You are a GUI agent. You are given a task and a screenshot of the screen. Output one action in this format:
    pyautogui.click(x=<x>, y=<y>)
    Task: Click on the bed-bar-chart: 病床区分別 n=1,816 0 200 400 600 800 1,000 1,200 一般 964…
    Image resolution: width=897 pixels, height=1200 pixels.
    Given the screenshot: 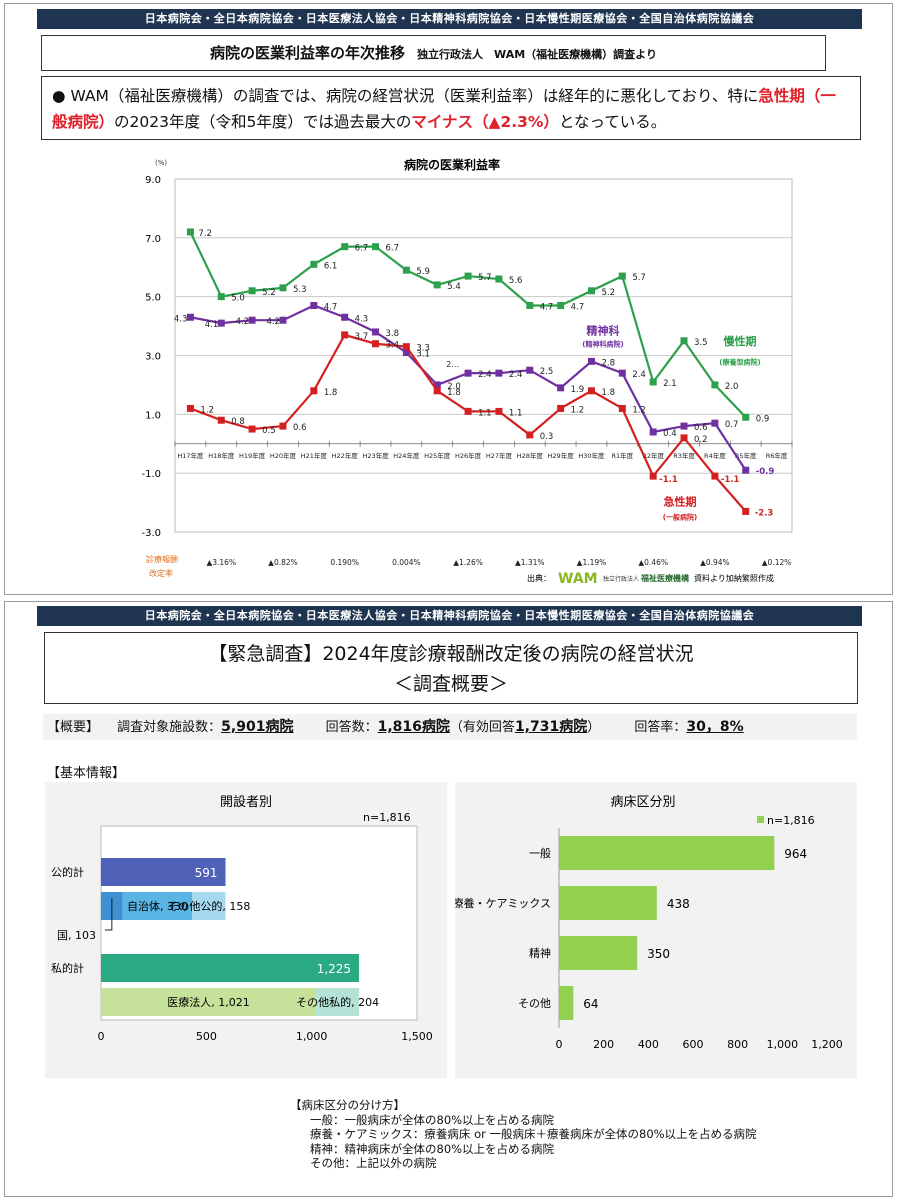 What is the action you would take?
    pyautogui.click(x=648, y=923)
    